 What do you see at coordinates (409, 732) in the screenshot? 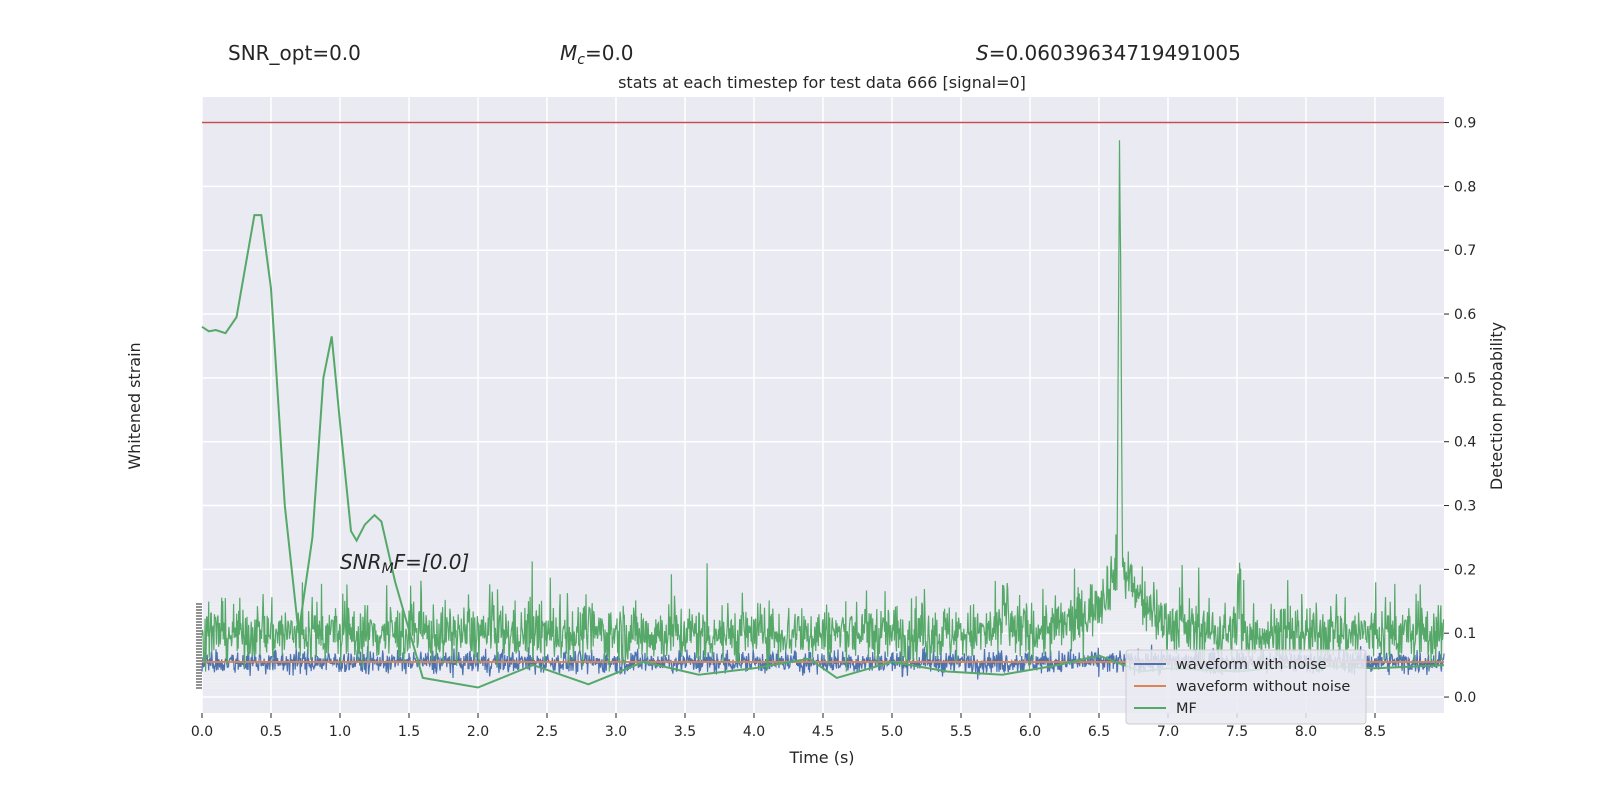
I see `x-tick-label: 1.5` at bounding box center [409, 732].